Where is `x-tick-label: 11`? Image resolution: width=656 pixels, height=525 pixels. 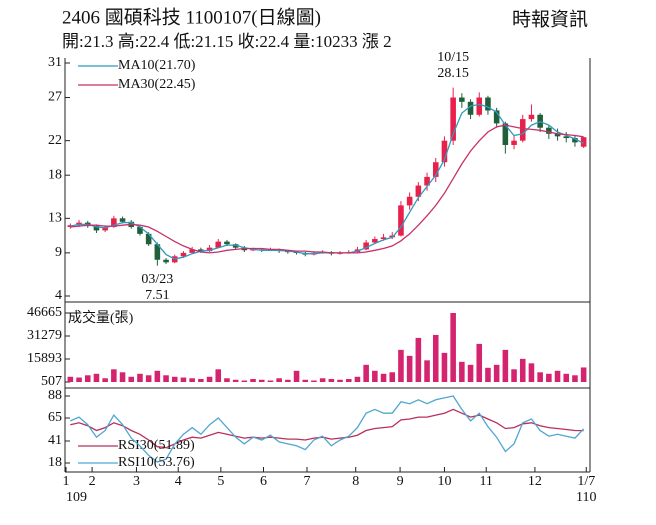 x-tick-label: 11 is located at coordinates (485, 481).